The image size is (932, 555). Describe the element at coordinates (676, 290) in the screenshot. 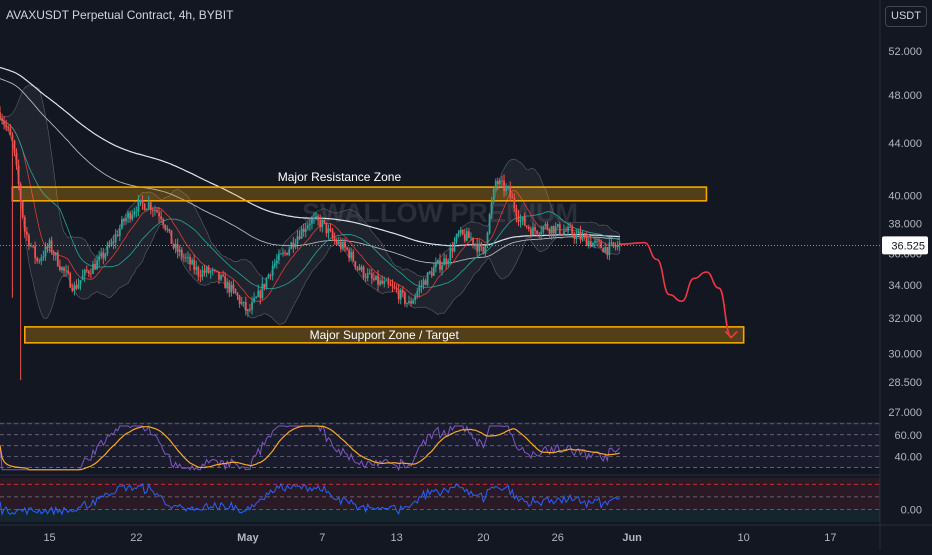

I see `projection-path` at that location.